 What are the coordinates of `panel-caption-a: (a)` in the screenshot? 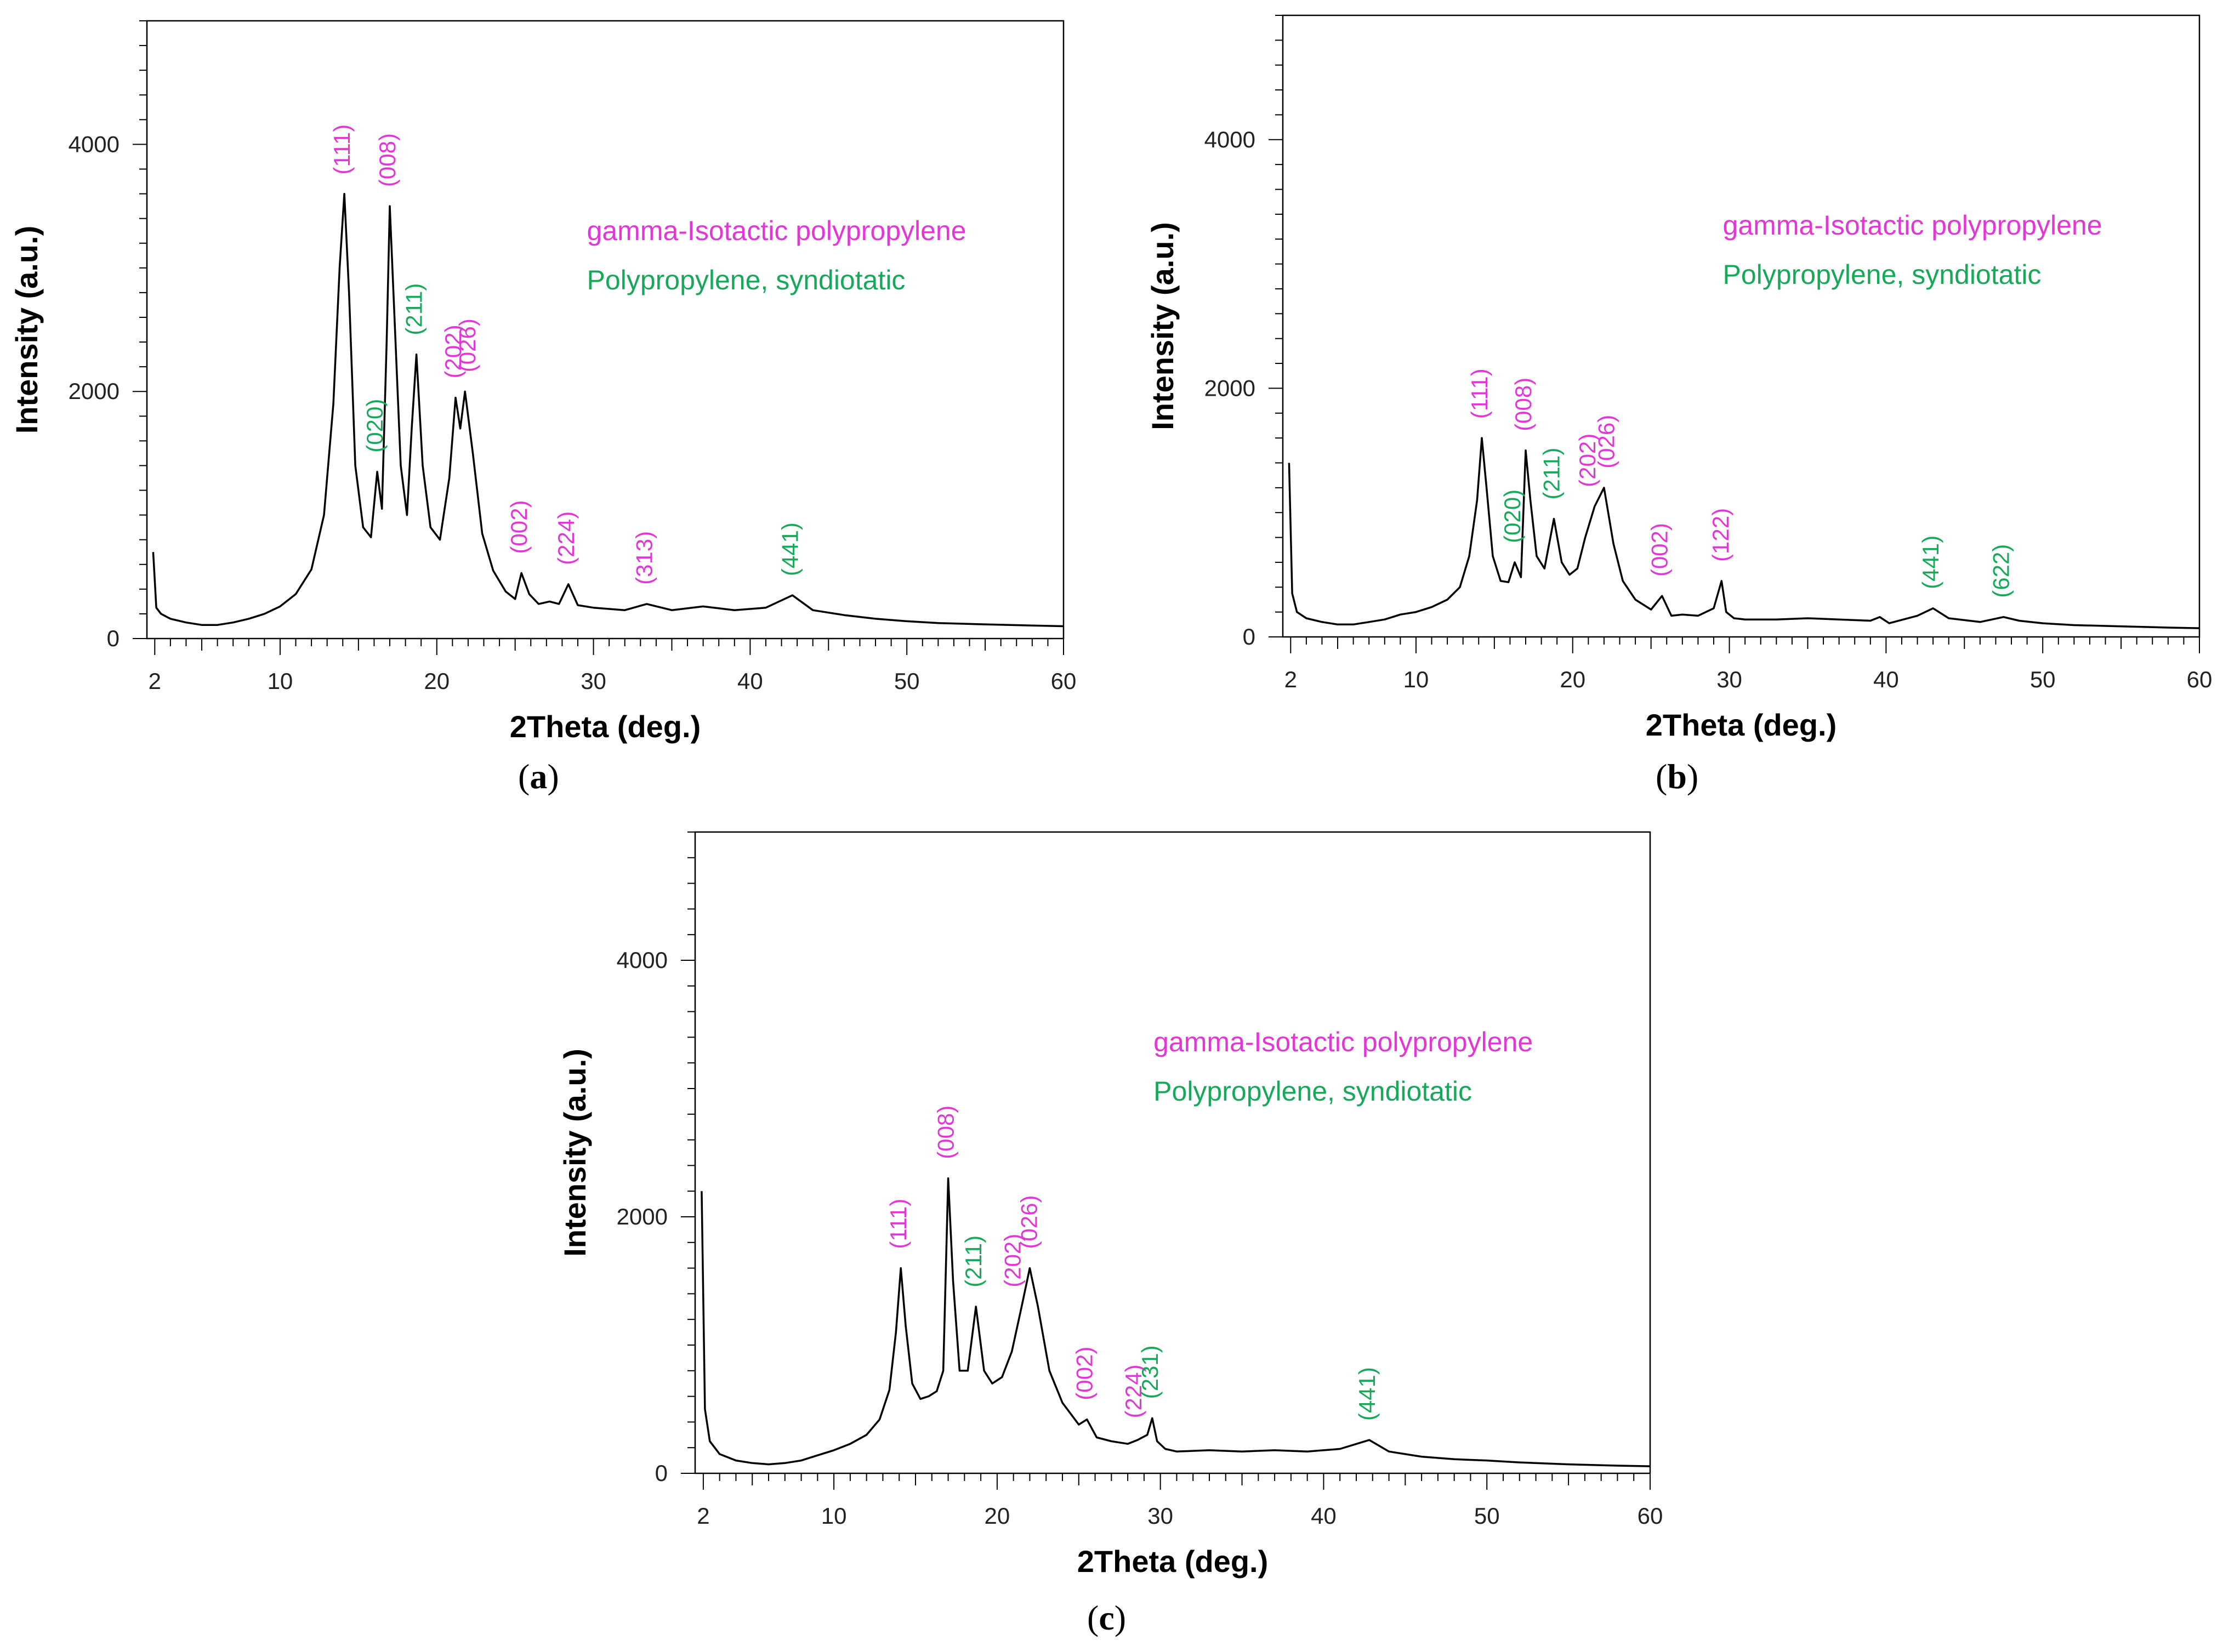 It's located at (538, 777).